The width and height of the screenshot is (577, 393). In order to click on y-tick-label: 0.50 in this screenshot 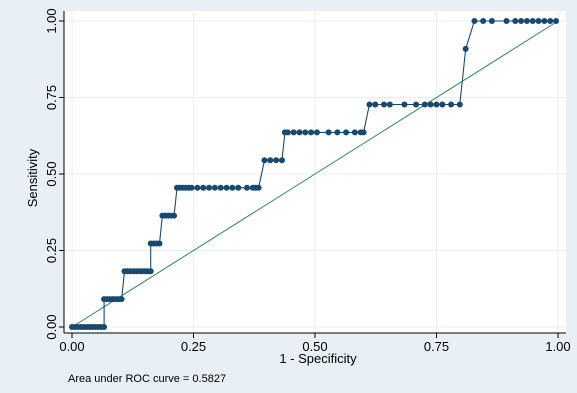, I will do `click(51, 173)`.